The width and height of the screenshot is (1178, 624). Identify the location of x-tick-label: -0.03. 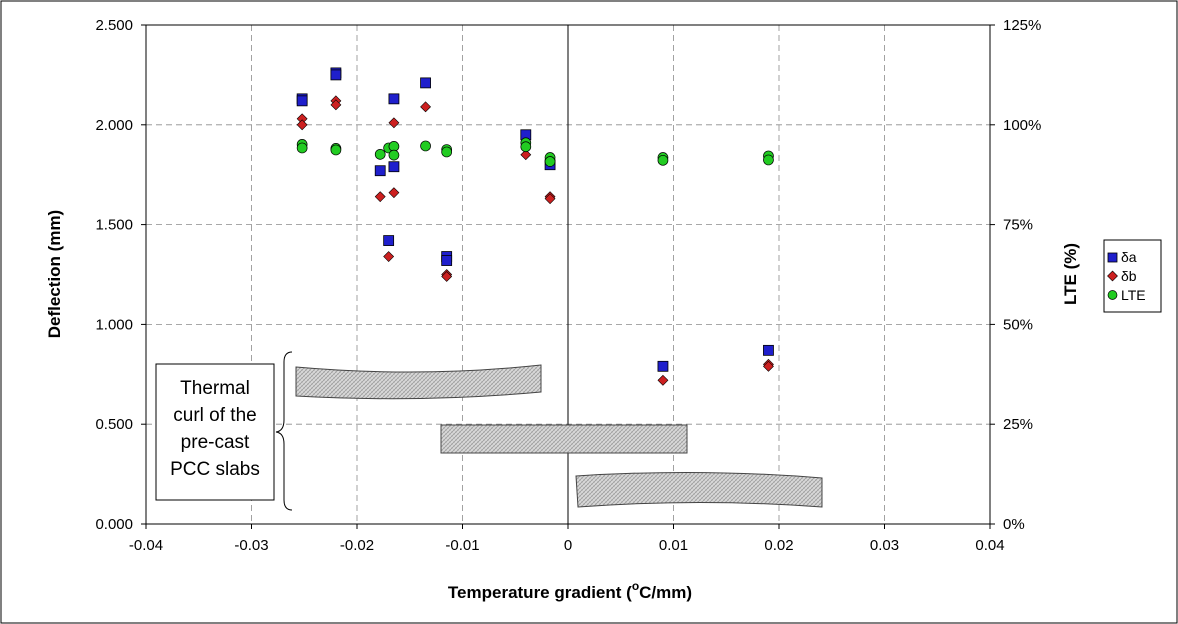
(251, 545).